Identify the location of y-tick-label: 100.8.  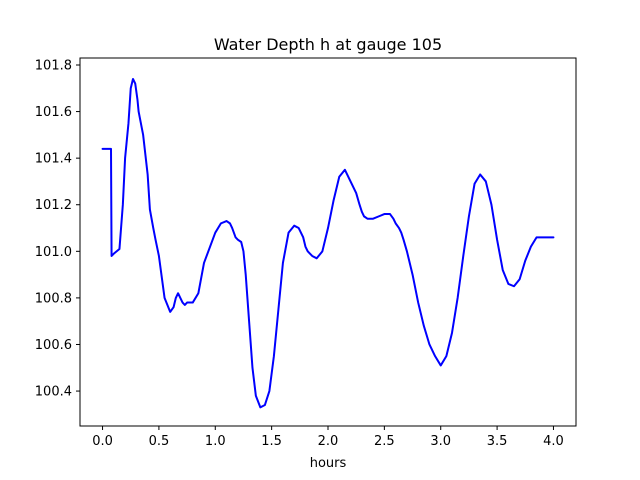
(53, 298).